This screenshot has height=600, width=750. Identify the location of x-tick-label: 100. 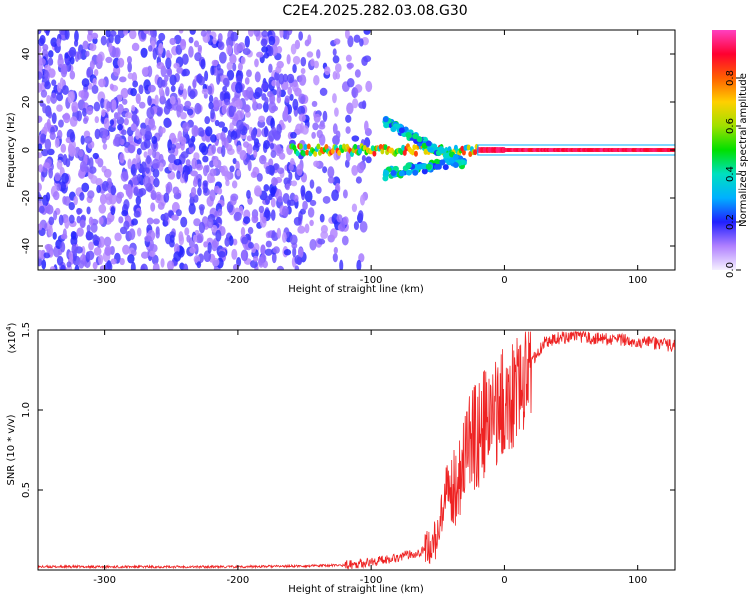
(637, 280).